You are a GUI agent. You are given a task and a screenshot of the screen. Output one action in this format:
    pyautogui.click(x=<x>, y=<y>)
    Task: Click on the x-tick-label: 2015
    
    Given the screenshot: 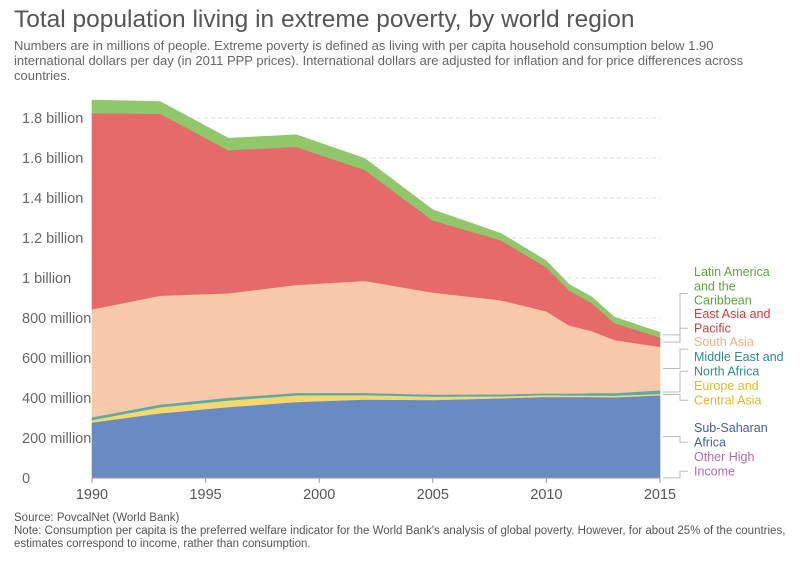 What is the action you would take?
    pyautogui.click(x=660, y=495)
    